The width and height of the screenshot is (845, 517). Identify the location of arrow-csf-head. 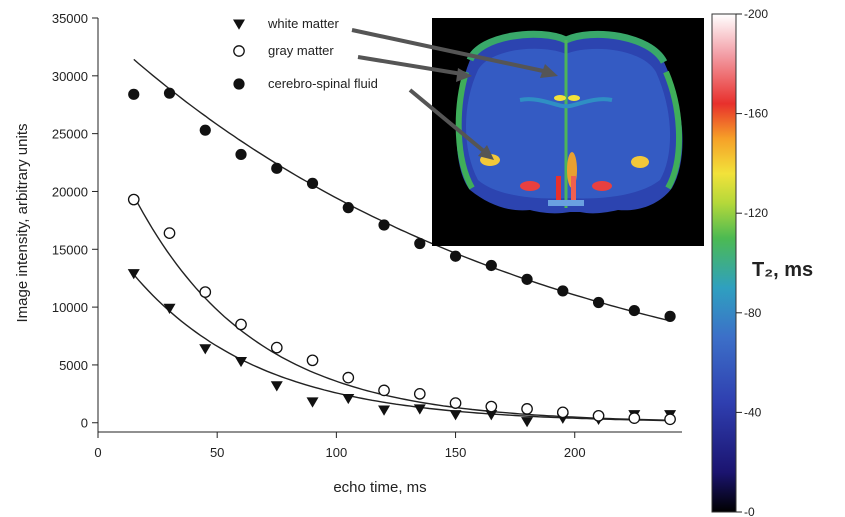
(486, 152).